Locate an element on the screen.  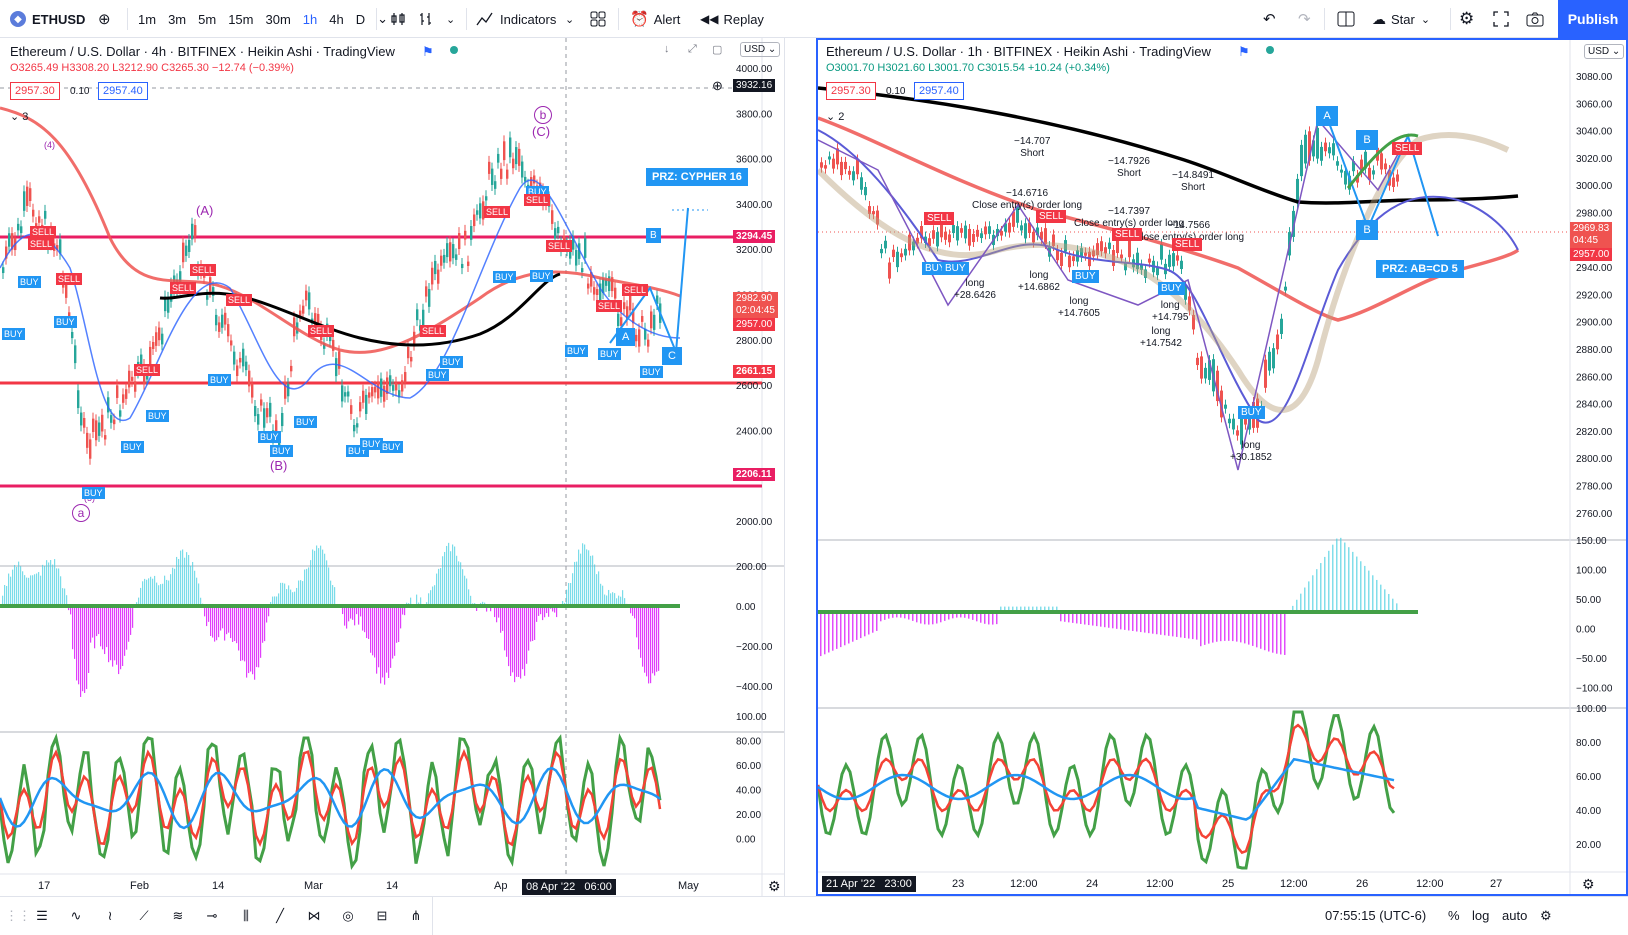
time-tick: 23 is located at coordinates (958, 884).